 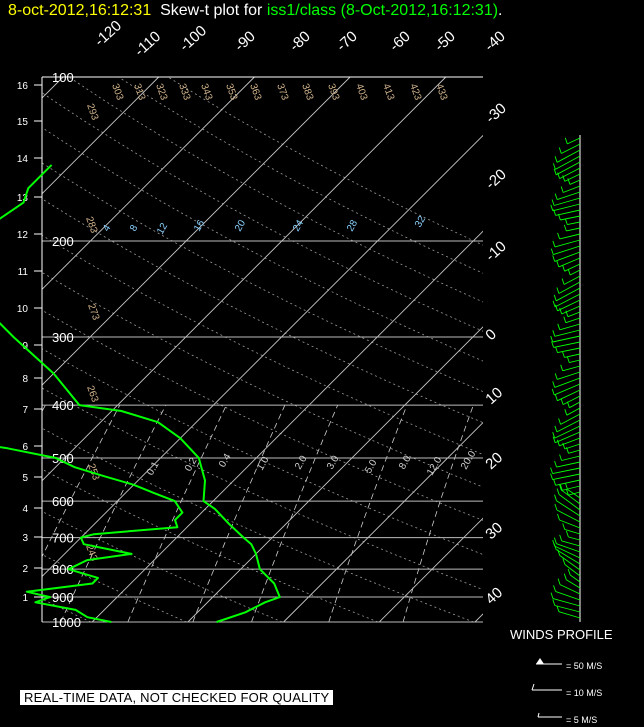 I want to click on pressure-tick-label: 500, so click(x=63, y=458).